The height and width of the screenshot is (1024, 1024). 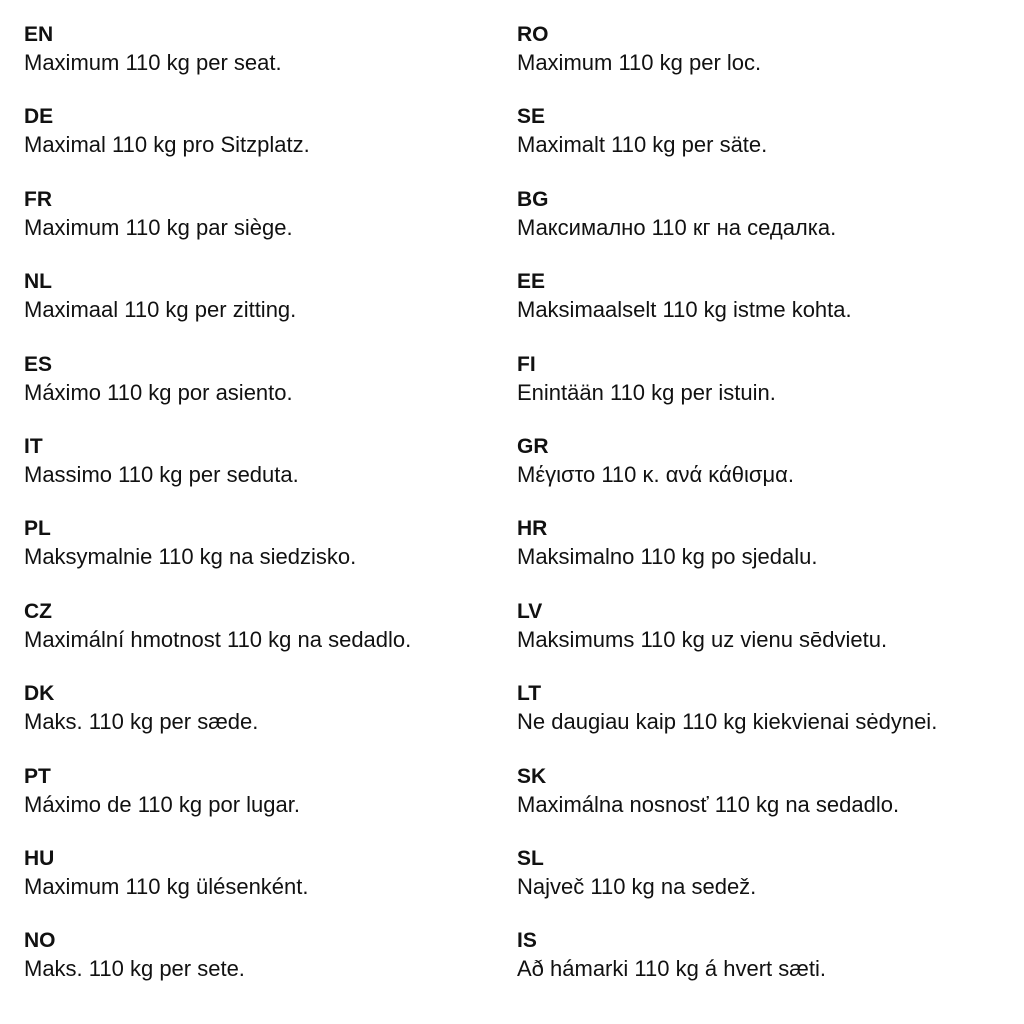 I want to click on language-entry: EN Maximum 110 kg per seat., so click(x=269, y=62).